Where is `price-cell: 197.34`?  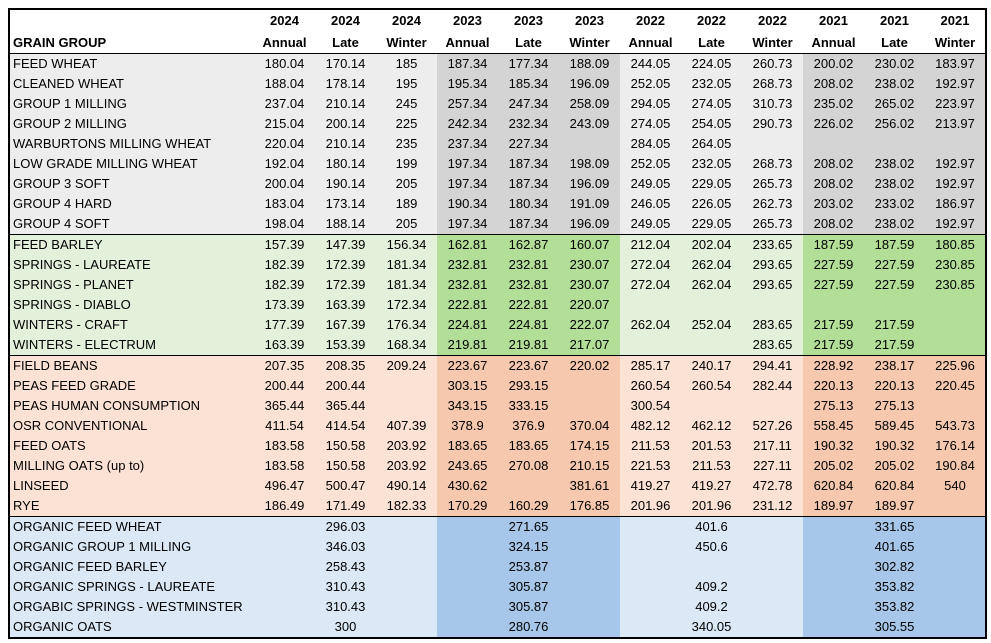 price-cell: 197.34 is located at coordinates (467, 164).